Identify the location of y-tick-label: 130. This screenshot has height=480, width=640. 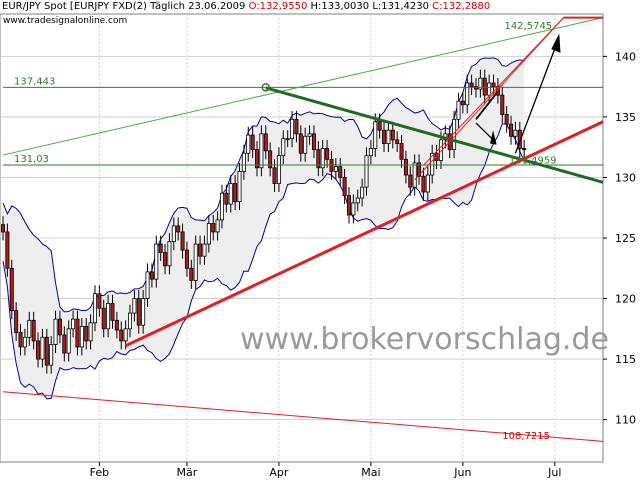
(625, 177).